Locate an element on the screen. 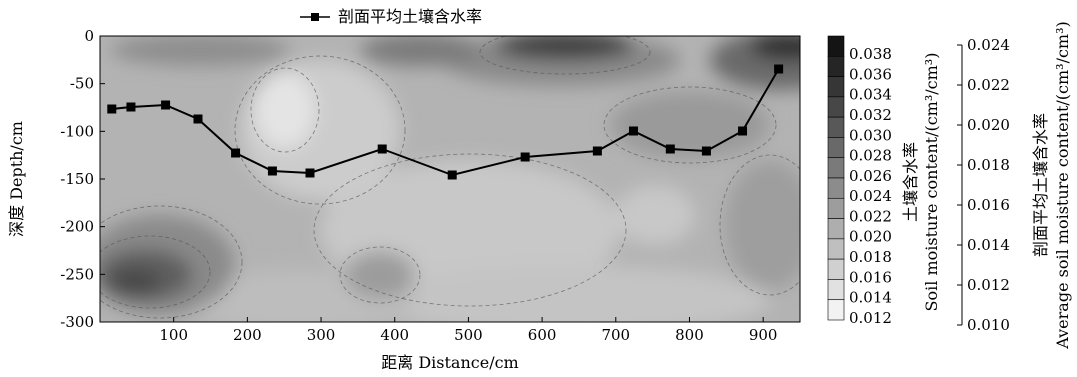 Image resolution: width=1077 pixels, height=377 pixels. colorbar-tick-label: 0.038 is located at coordinates (870, 54).